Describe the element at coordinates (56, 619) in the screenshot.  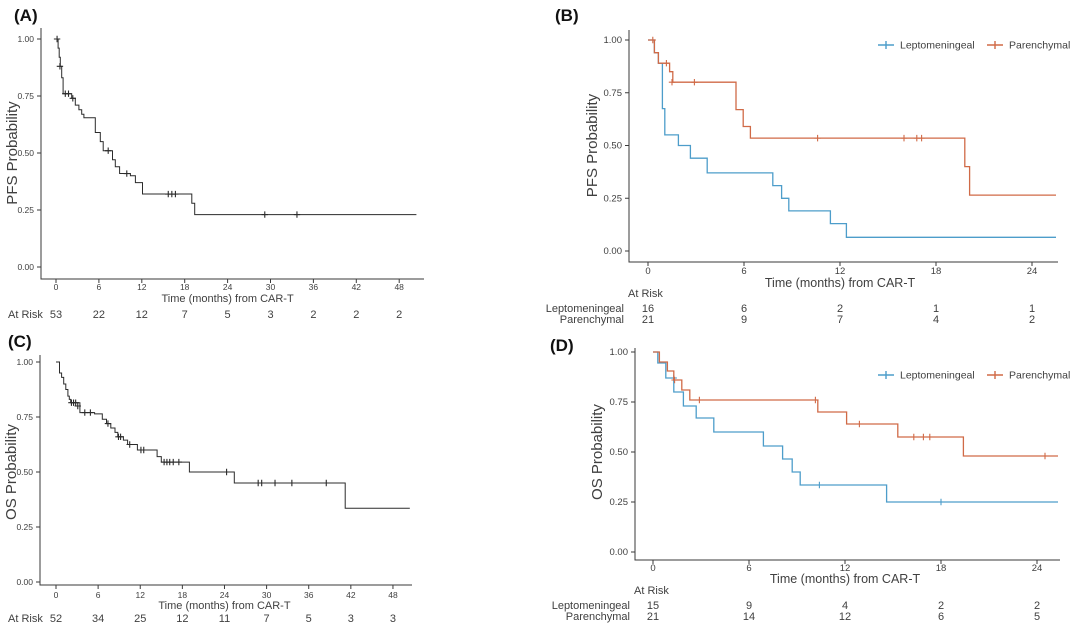
I see `at-risk-count: 52` at that location.